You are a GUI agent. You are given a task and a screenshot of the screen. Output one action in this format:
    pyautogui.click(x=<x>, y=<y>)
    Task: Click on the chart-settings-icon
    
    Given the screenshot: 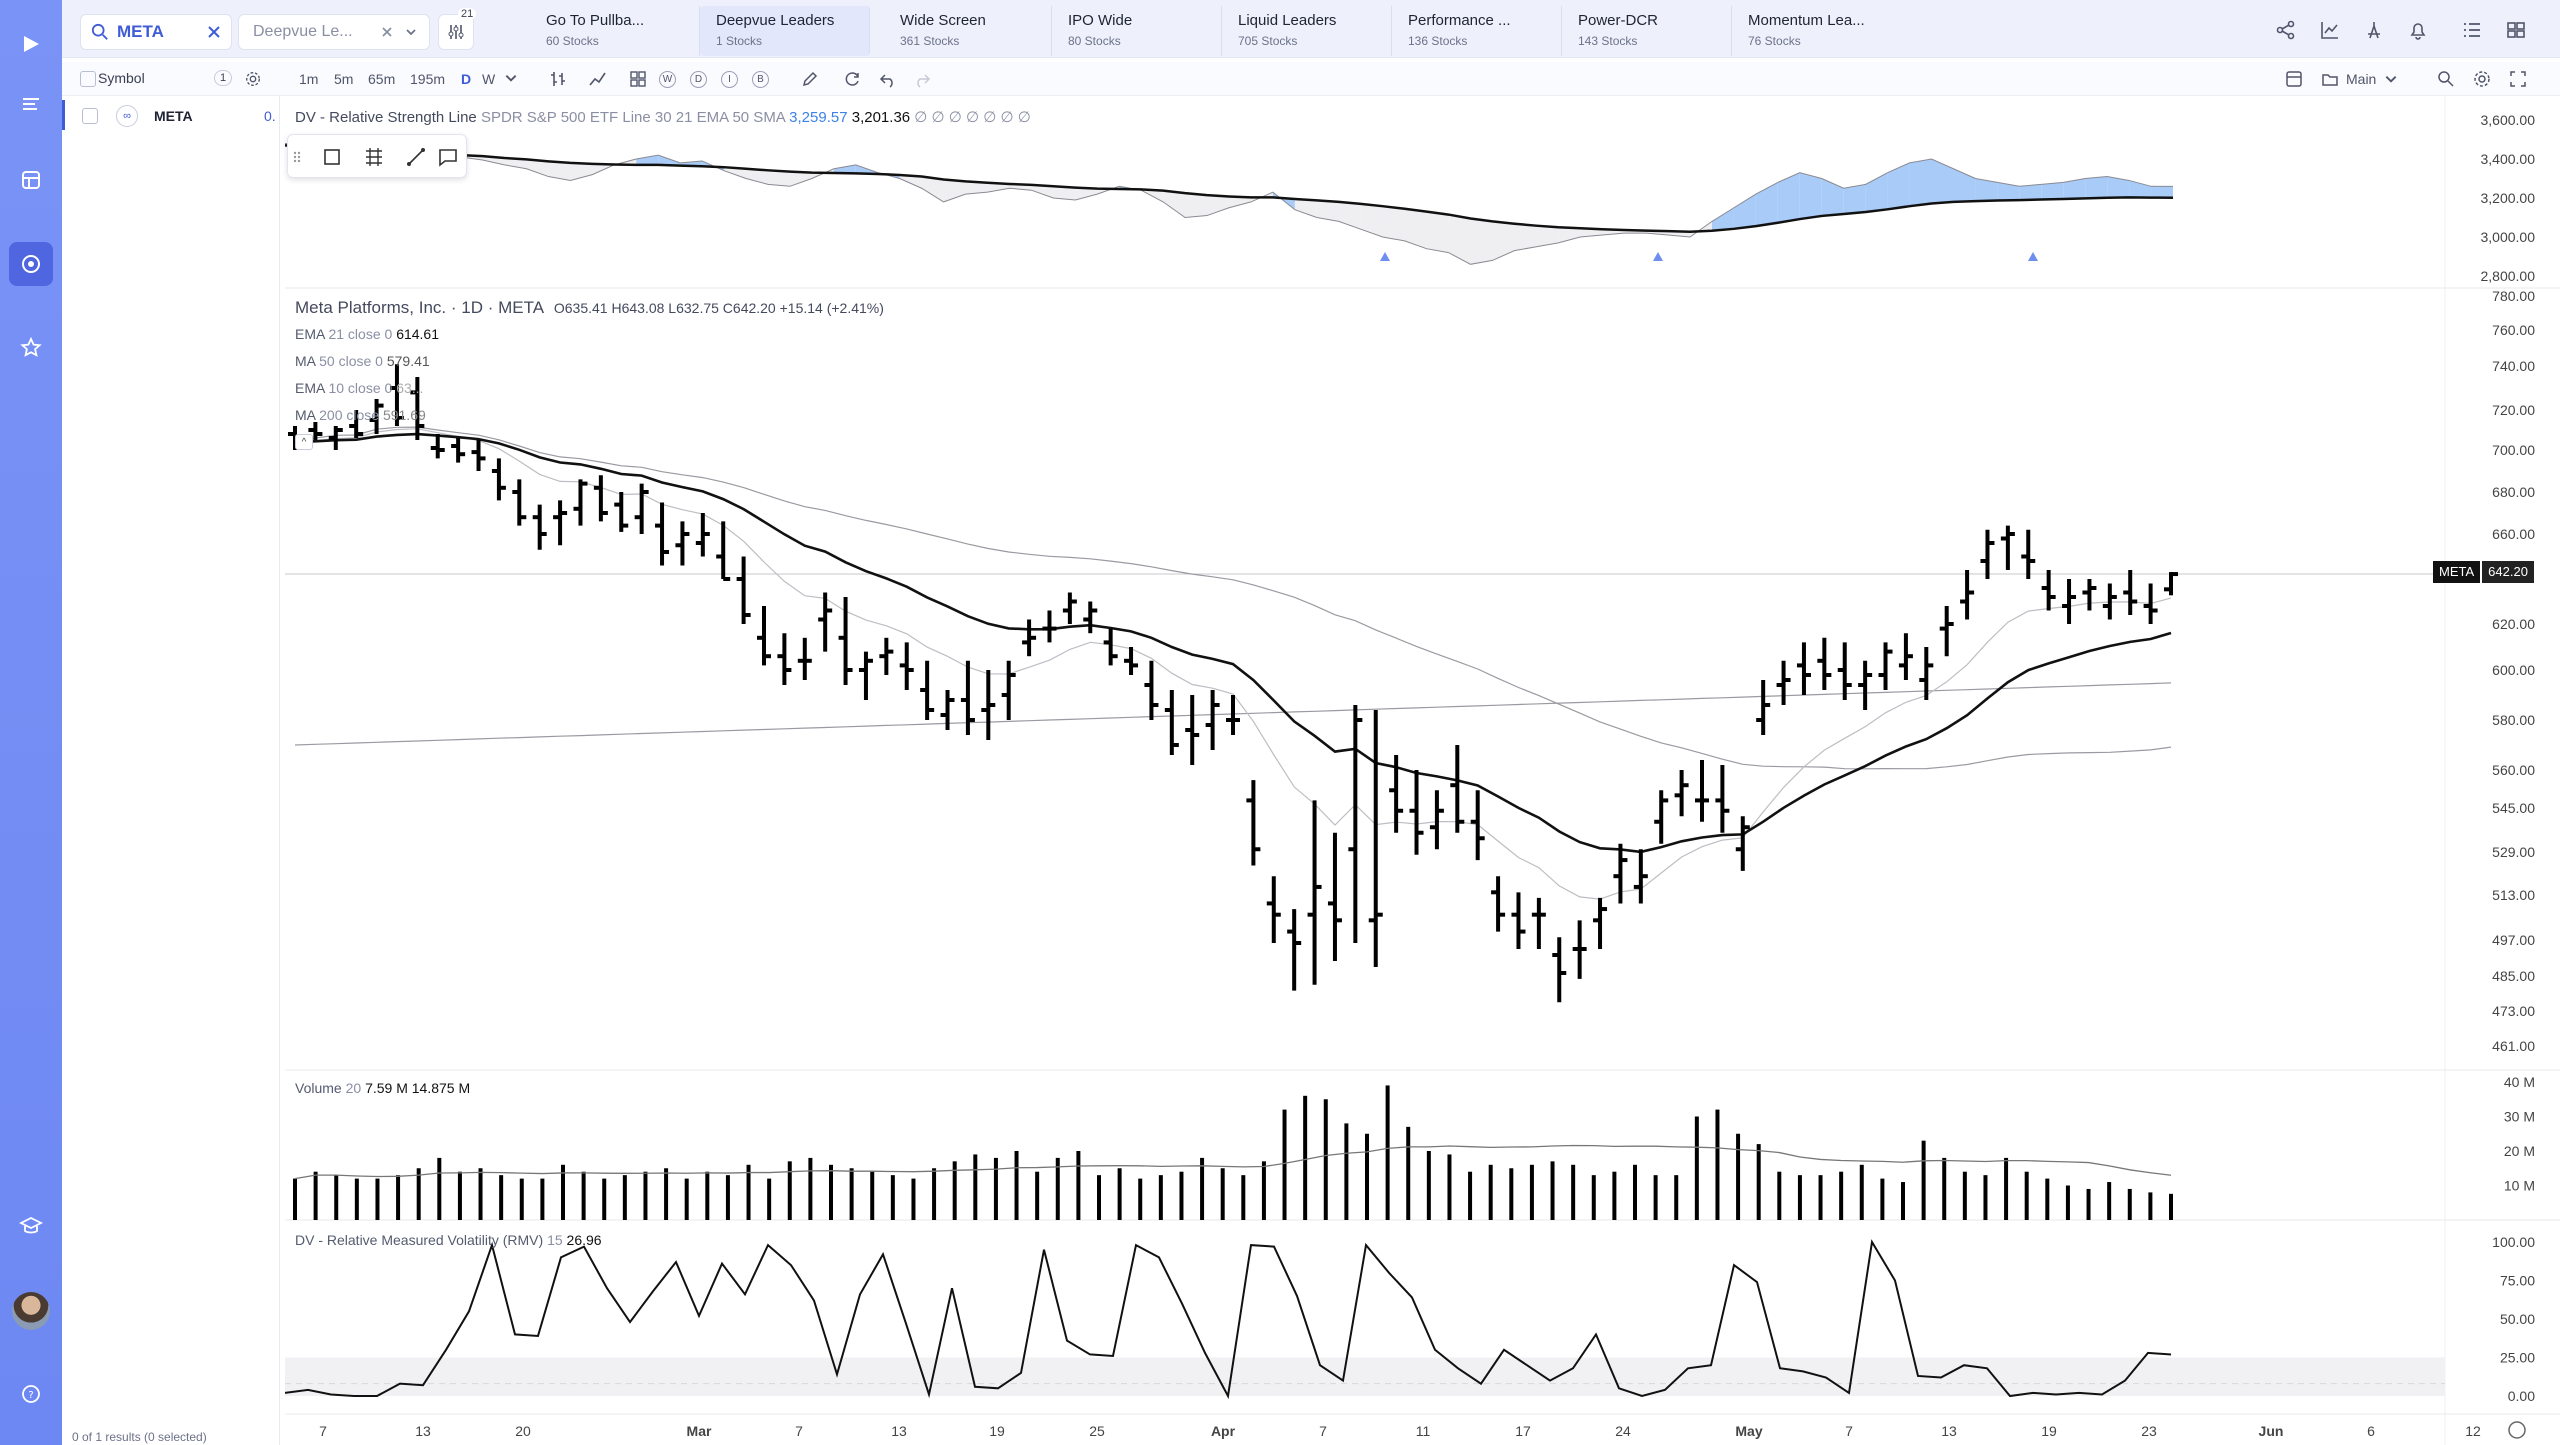 What is the action you would take?
    pyautogui.click(x=2517, y=1430)
    